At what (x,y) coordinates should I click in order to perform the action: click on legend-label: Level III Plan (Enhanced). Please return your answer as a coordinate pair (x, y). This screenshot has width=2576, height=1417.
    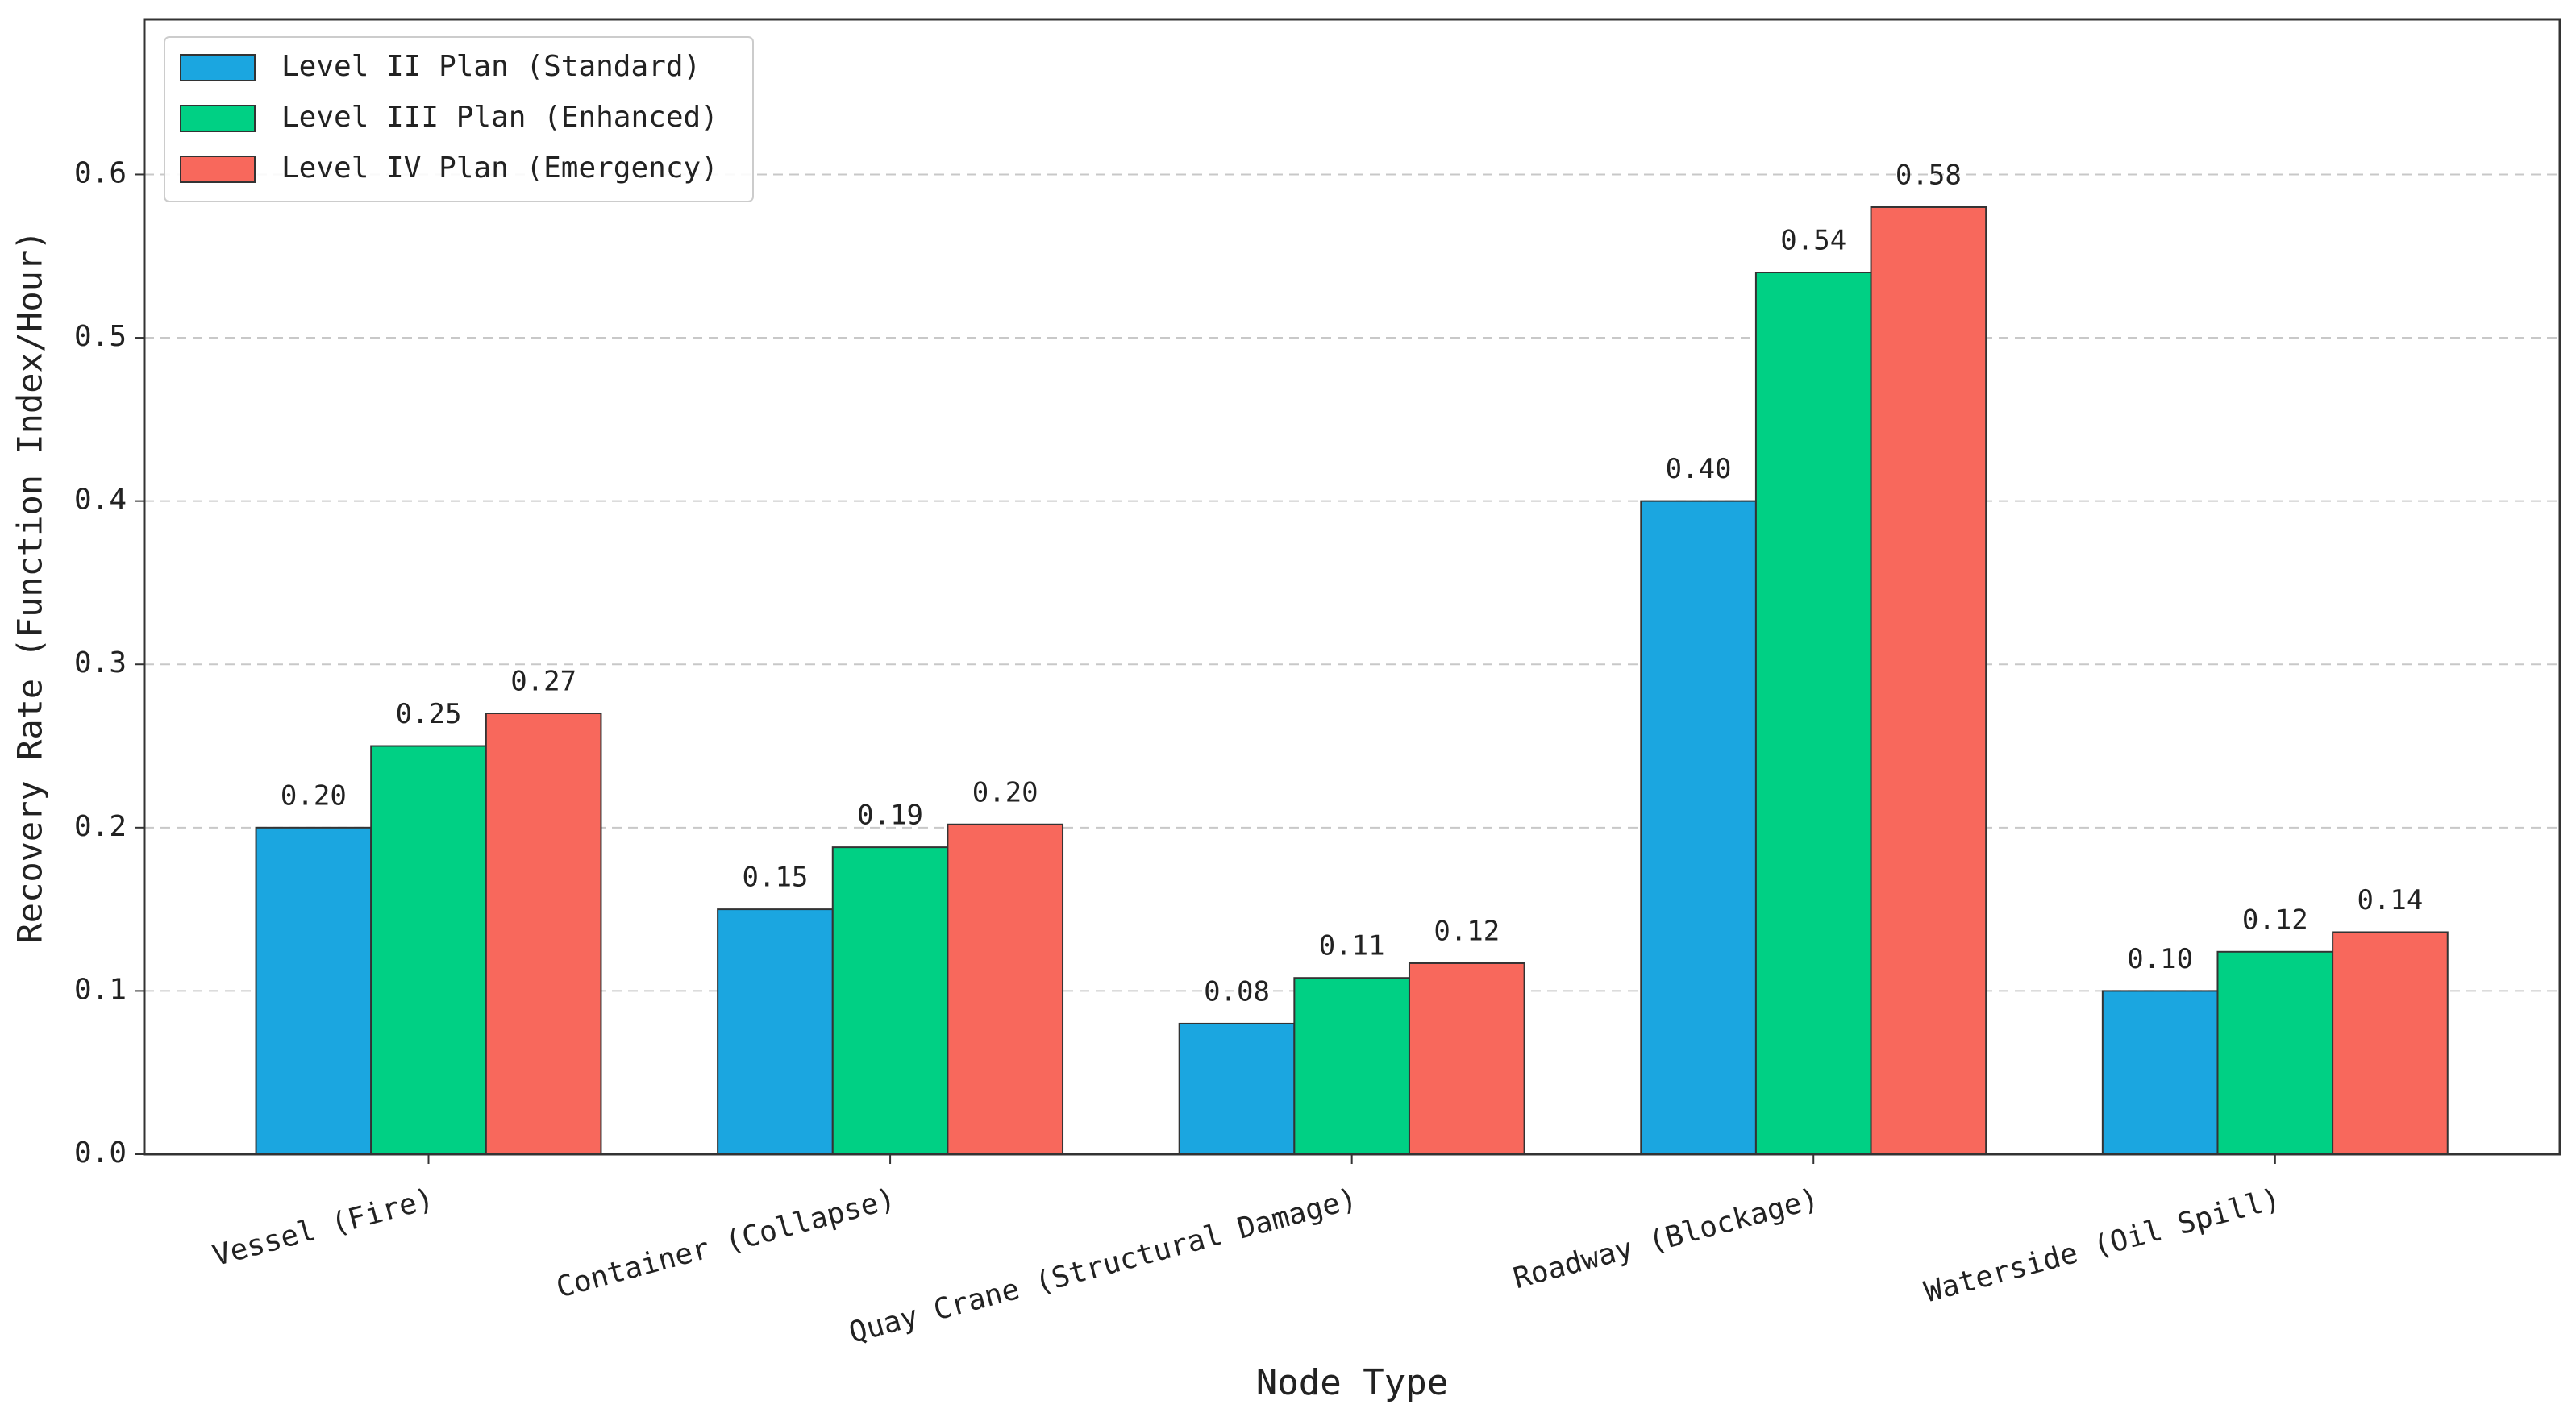
    Looking at the image, I should click on (499, 117).